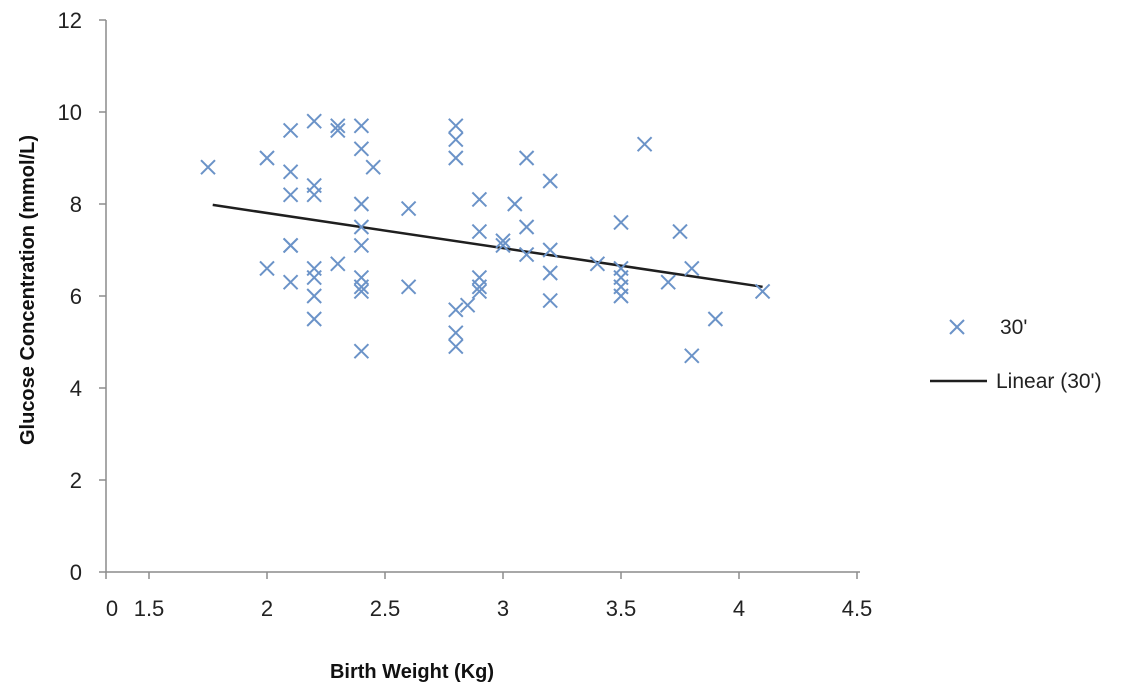 The image size is (1140, 688). I want to click on y-tick-label: 6, so click(76, 296).